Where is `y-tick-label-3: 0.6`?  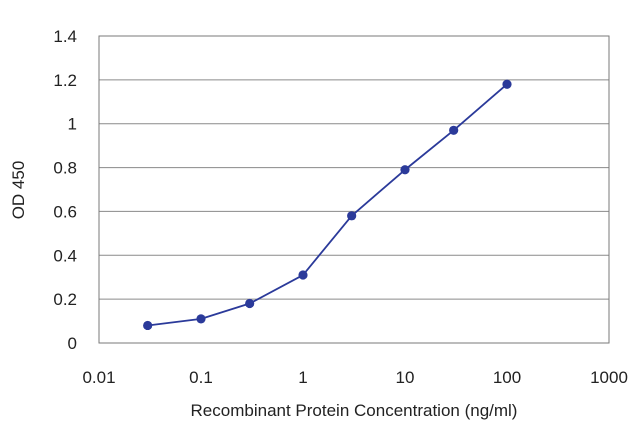
y-tick-label-3: 0.6 is located at coordinates (65, 211).